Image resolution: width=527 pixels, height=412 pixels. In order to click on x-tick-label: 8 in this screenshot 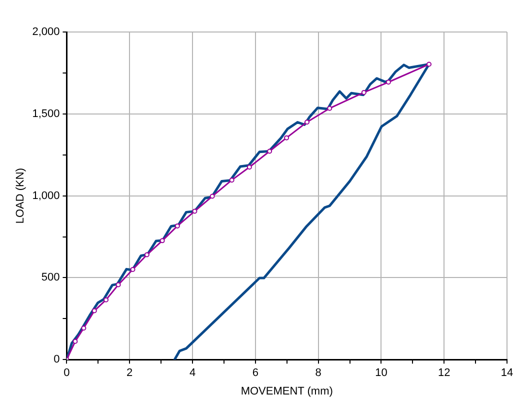, I will do `click(318, 373)`.